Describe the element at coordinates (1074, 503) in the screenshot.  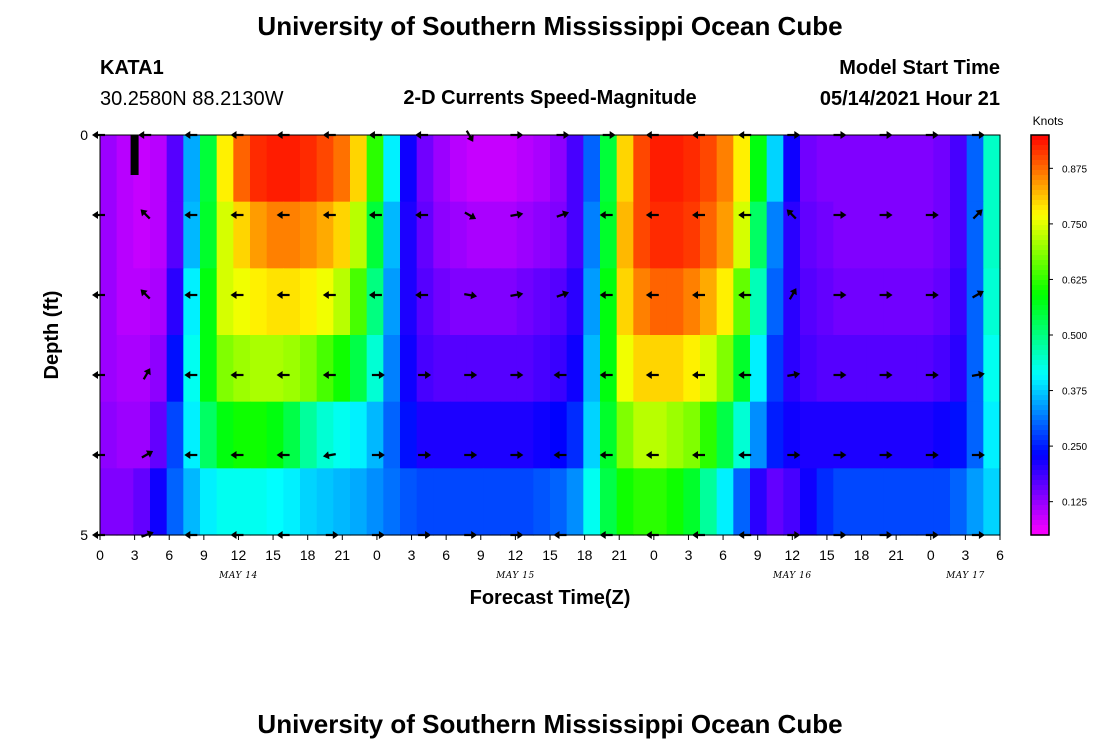
I see `colorbar-tick-label: 0.125` at that location.